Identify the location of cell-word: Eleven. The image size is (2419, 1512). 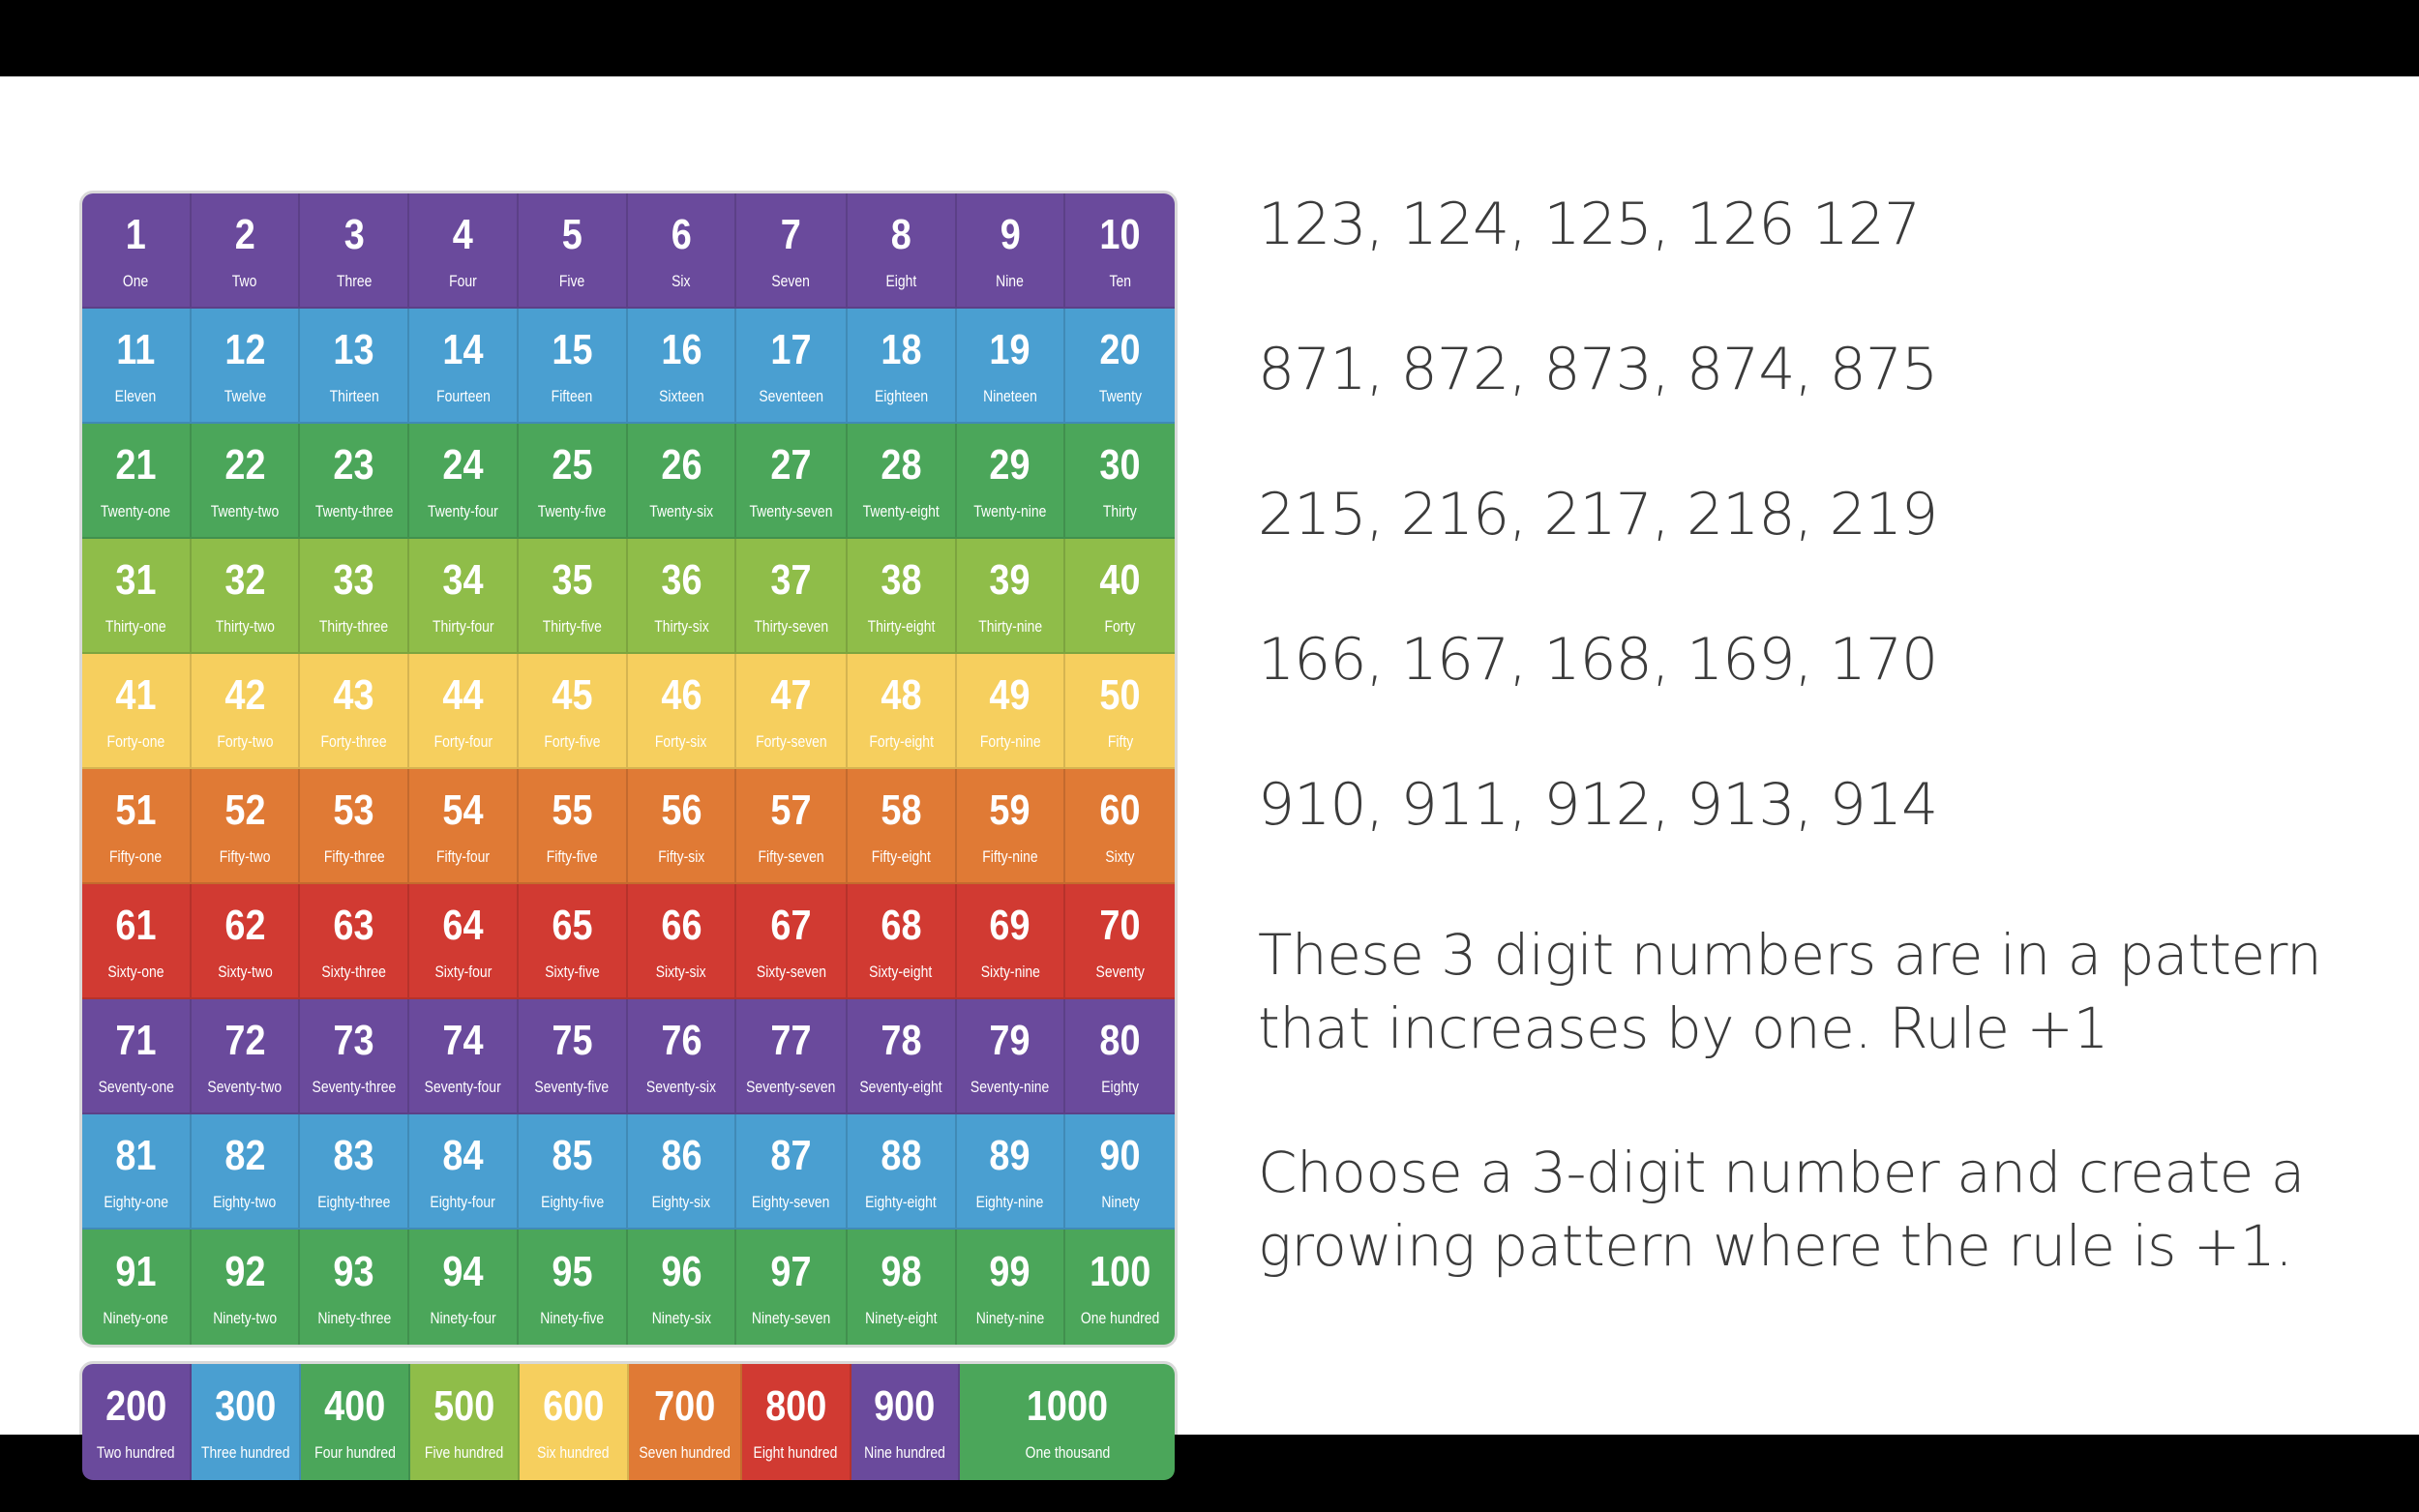
(136, 396).